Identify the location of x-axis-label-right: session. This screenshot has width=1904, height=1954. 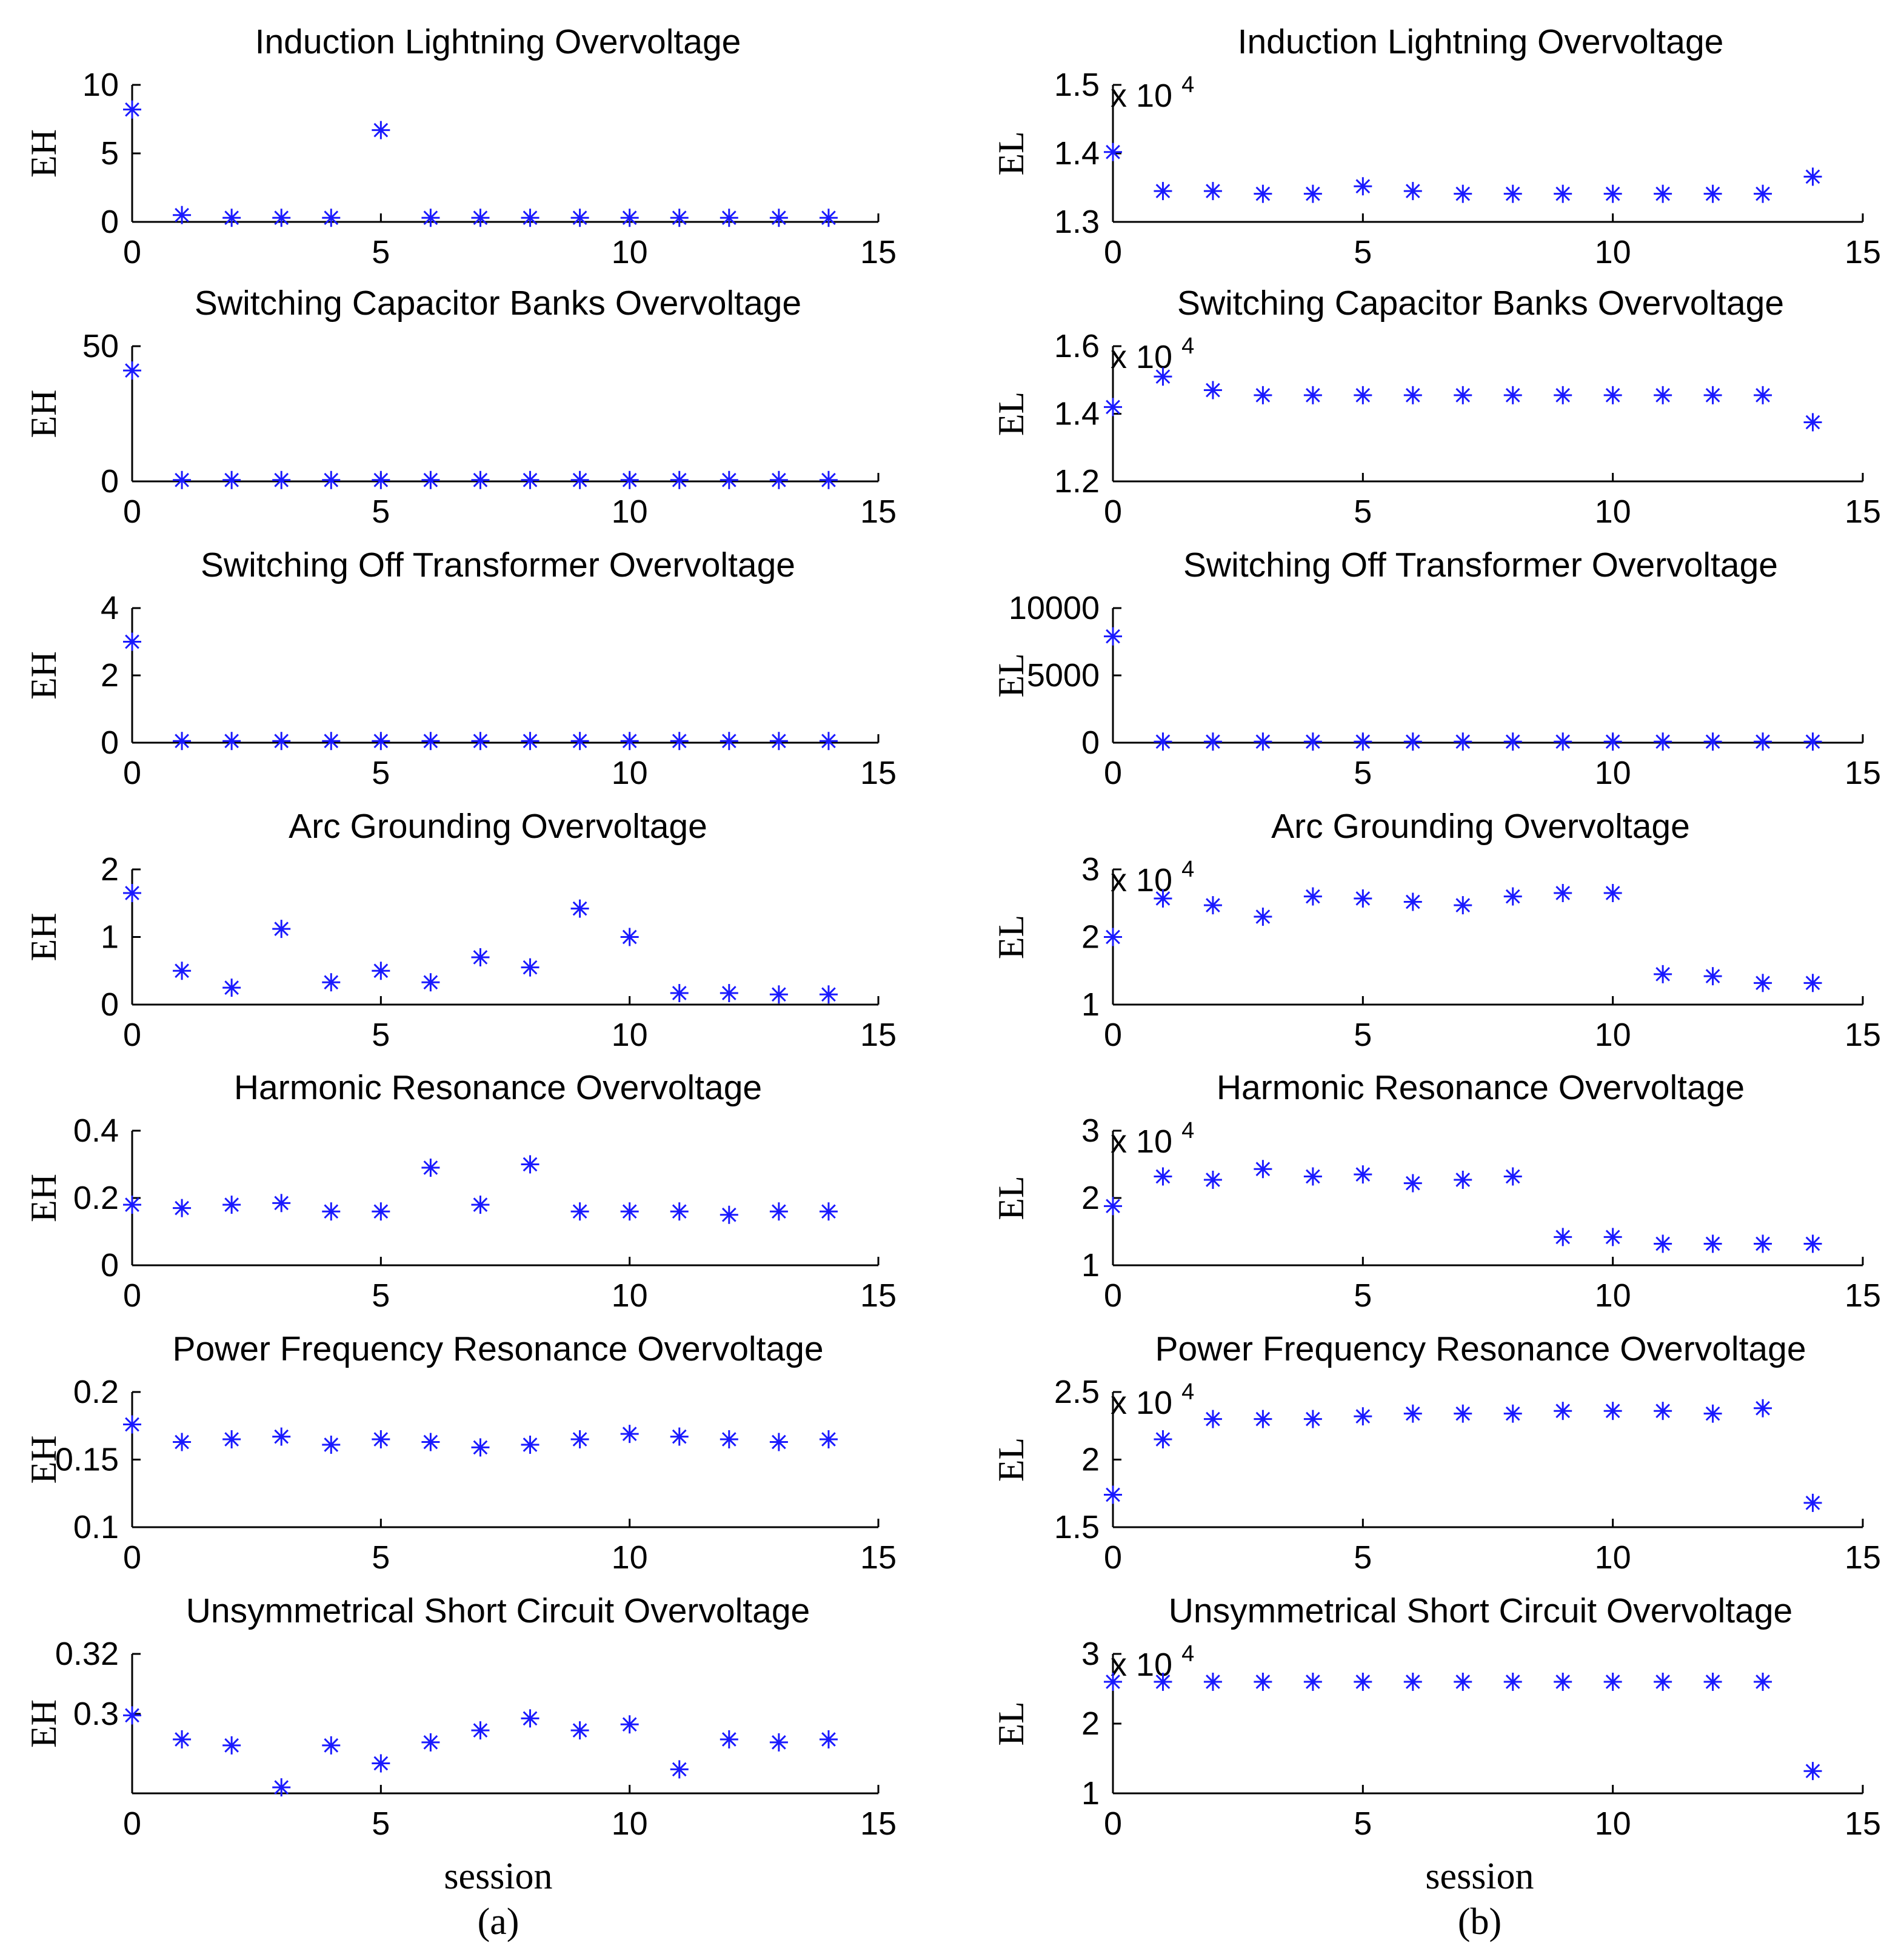
(1479, 1877).